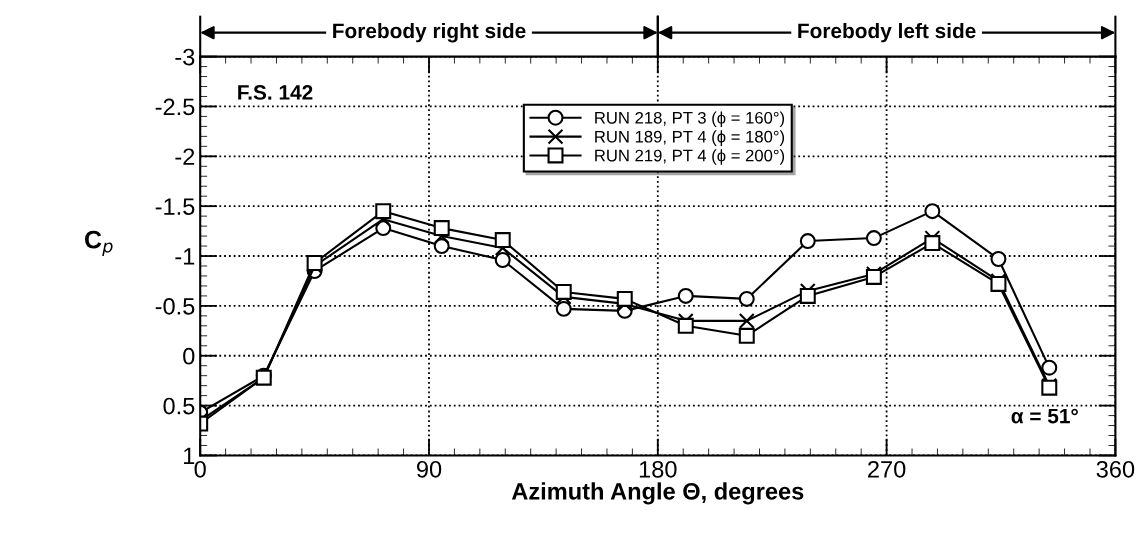 Image resolution: width=1144 pixels, height=539 pixels. What do you see at coordinates (429, 469) in the screenshot?
I see `x-tick-label: 90` at bounding box center [429, 469].